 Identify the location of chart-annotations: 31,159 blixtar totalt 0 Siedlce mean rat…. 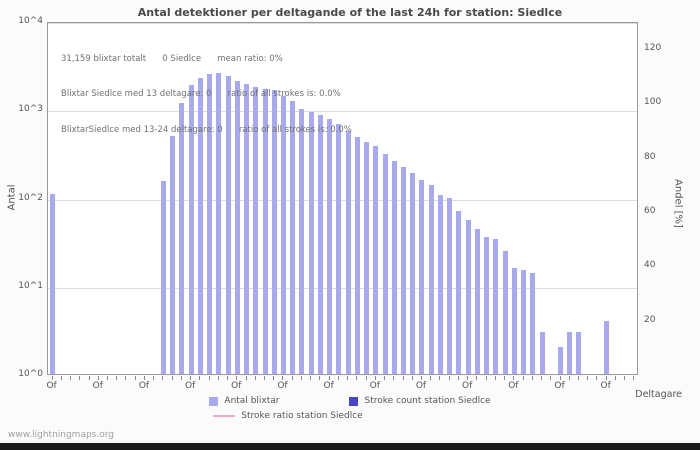
(206, 95).